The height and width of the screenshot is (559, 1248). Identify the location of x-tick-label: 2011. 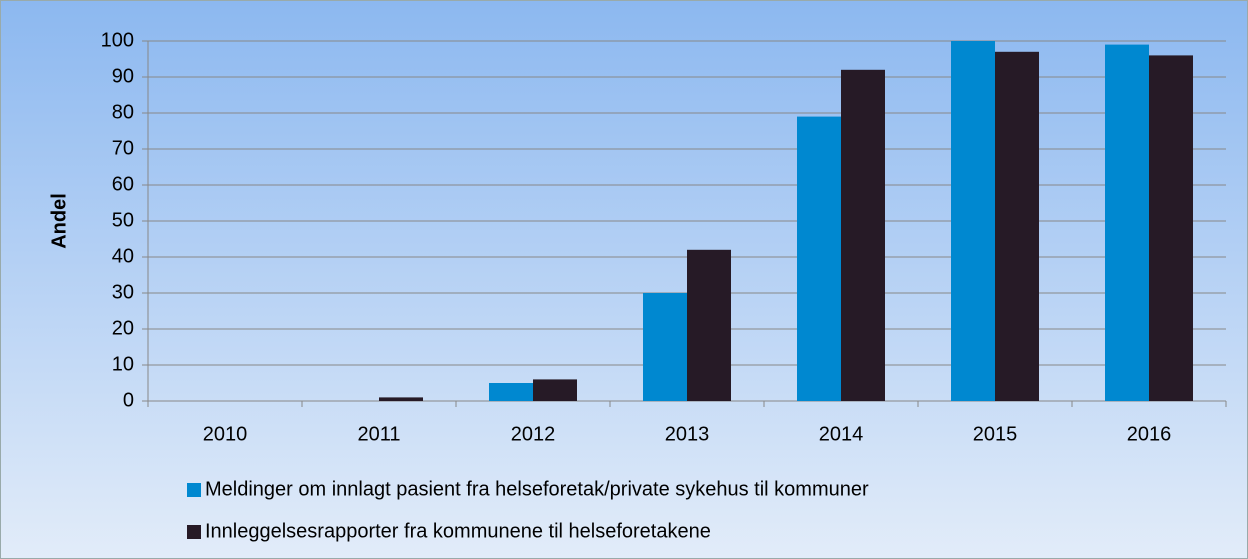
(378, 434).